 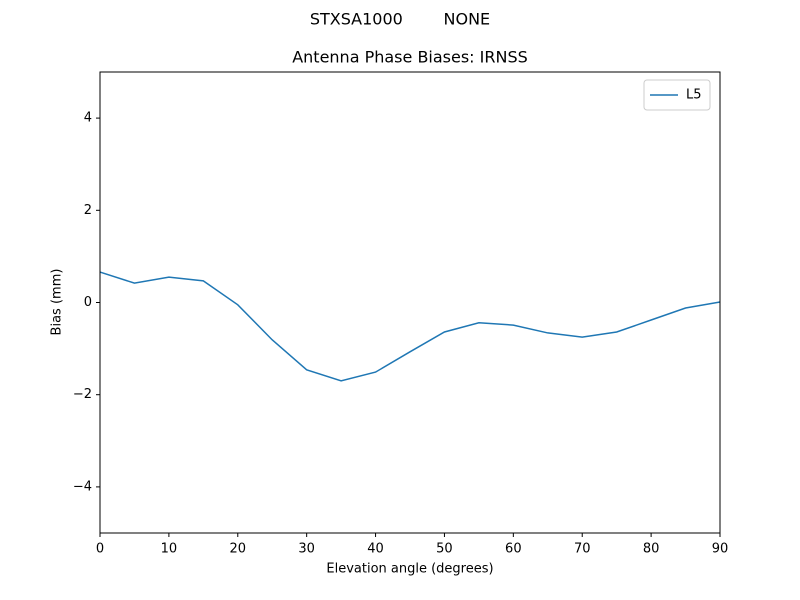 What do you see at coordinates (100, 549) in the screenshot?
I see `x-tick-label: 0` at bounding box center [100, 549].